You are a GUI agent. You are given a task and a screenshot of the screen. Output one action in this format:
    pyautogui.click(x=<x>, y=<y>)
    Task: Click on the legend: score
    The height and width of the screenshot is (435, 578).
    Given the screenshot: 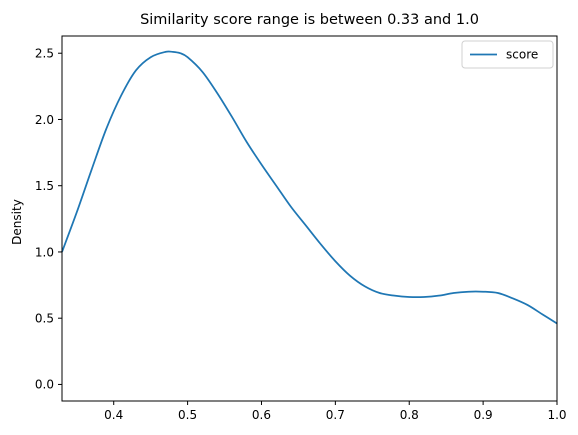 What is the action you would take?
    pyautogui.click(x=507, y=54)
    